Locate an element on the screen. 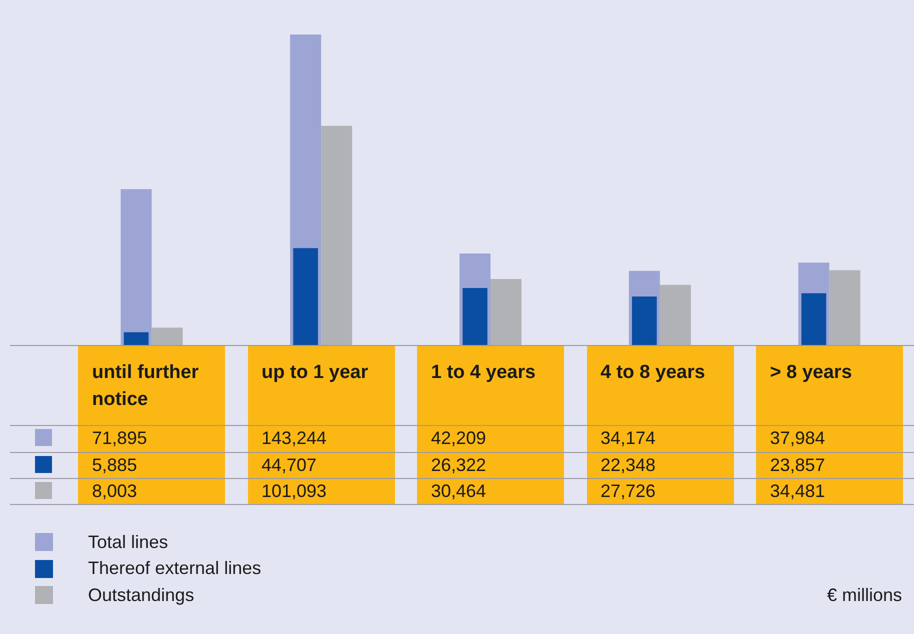 The image size is (914, 634). data-label: 42,209 is located at coordinates (458, 438).